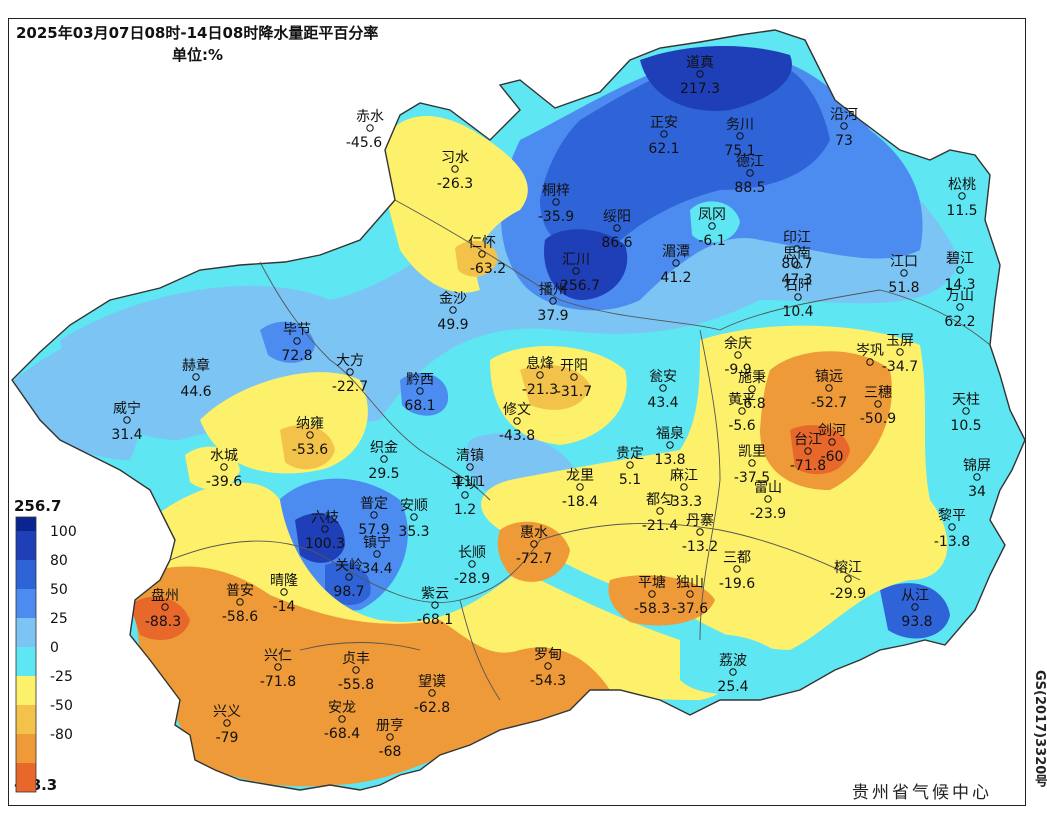 This screenshot has width=1047, height=824. I want to click on station-28: 息烽 -21.3, so click(540, 376).